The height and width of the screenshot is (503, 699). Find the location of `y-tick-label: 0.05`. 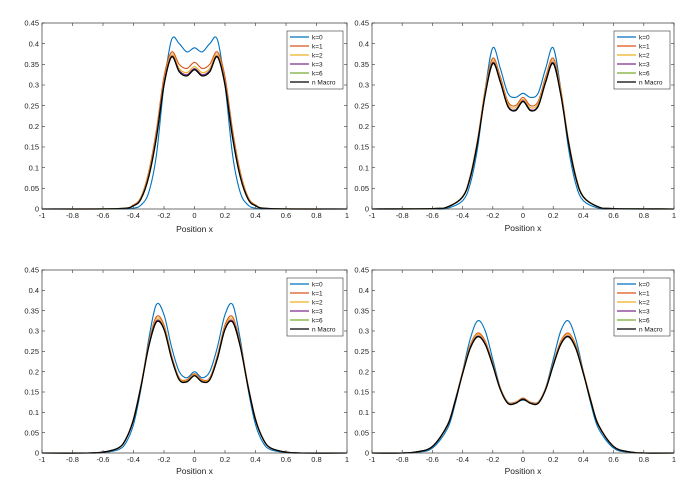

y-tick-label: 0.05 is located at coordinates (361, 432).